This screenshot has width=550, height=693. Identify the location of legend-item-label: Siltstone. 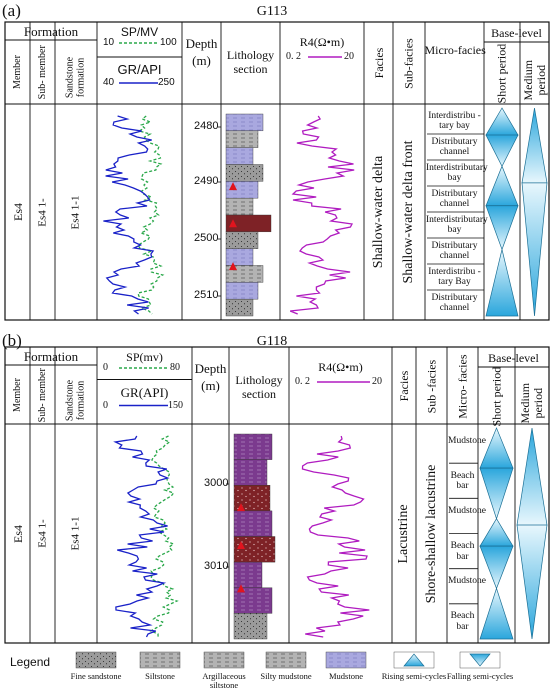
(160, 676).